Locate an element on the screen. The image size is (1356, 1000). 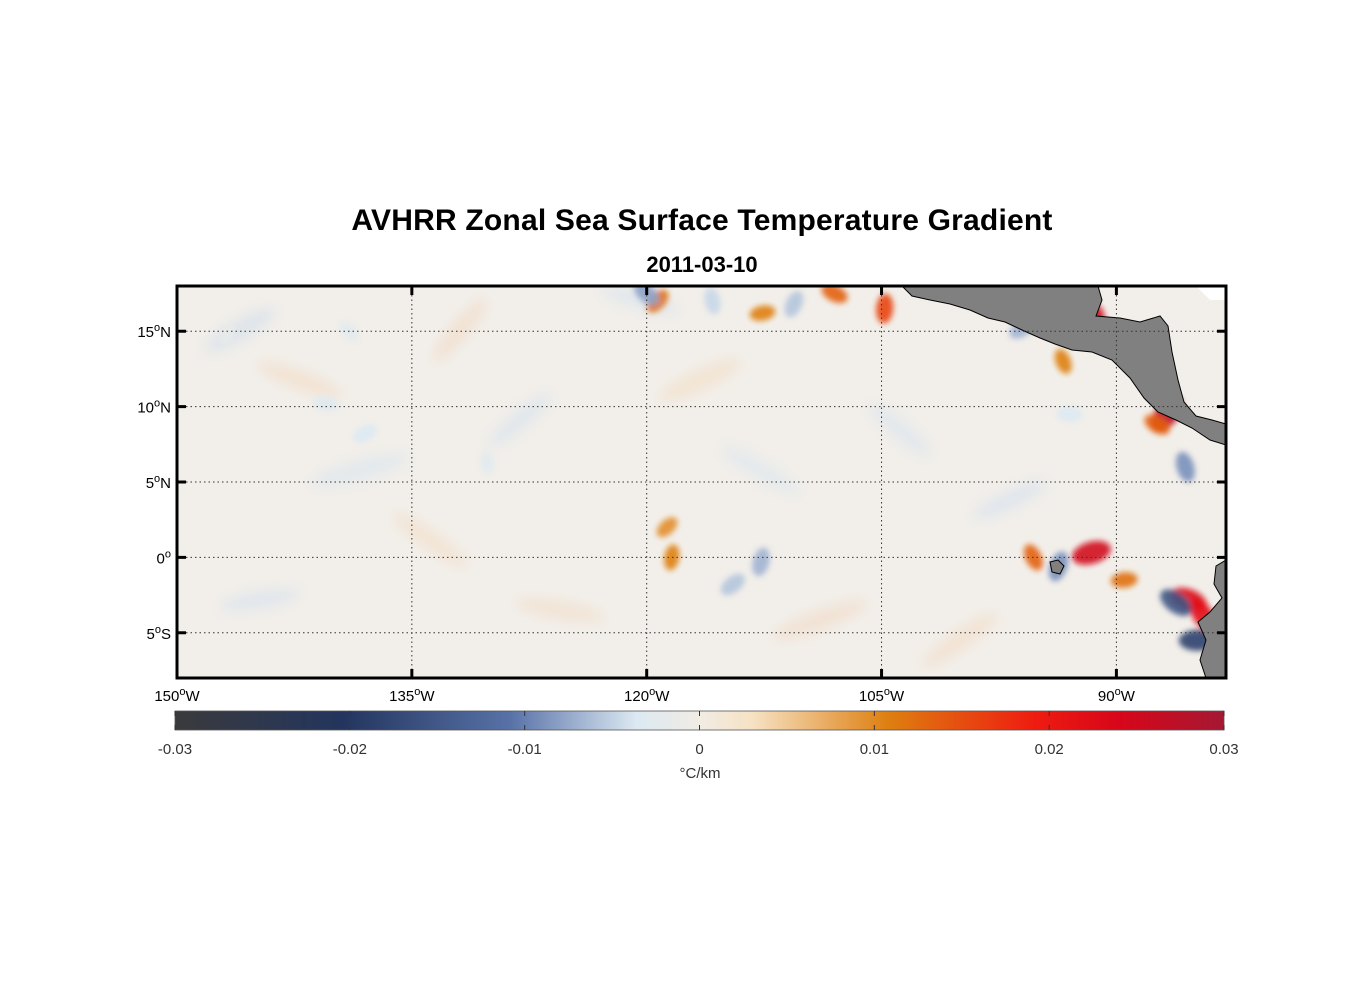
colorbar-tick-label: -0.03 is located at coordinates (175, 749).